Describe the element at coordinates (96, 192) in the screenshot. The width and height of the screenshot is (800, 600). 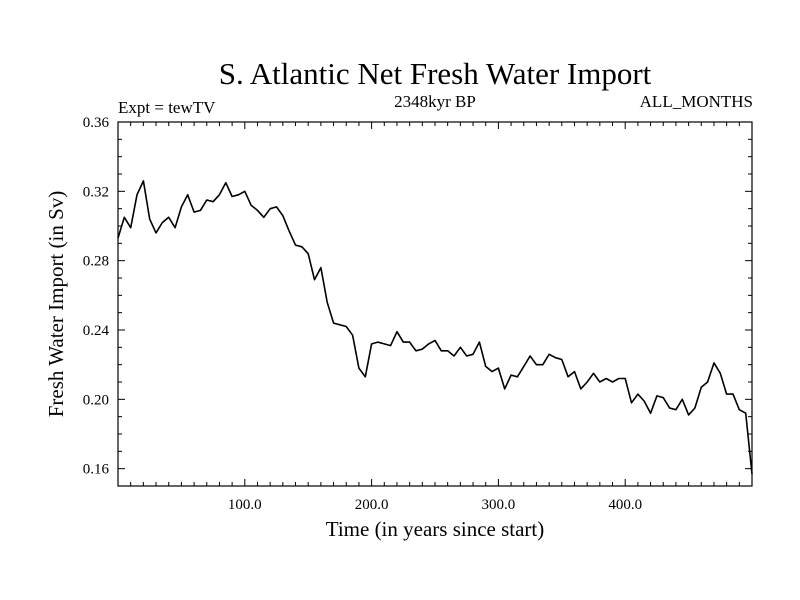
I see `y-tick-label: 0.32` at that location.